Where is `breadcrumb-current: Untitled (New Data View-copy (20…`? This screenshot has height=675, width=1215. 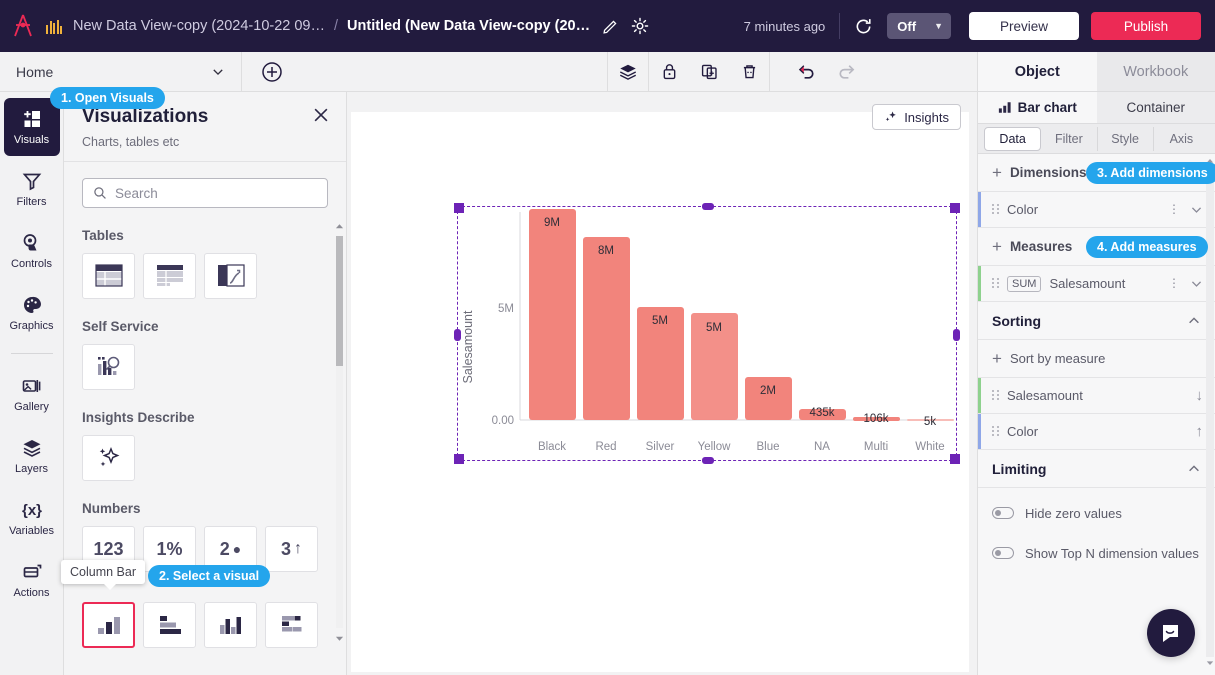
breadcrumb-current: Untitled (New Data View-copy (20… is located at coordinates (469, 26).